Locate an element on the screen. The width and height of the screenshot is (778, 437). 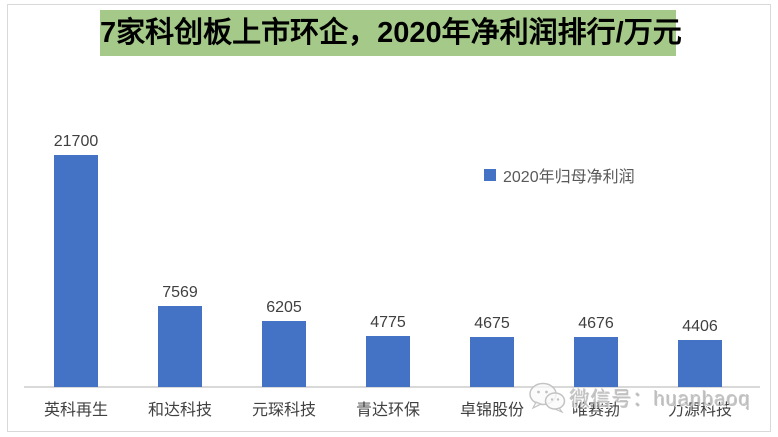
x-axis-line is located at coordinates (392, 387).